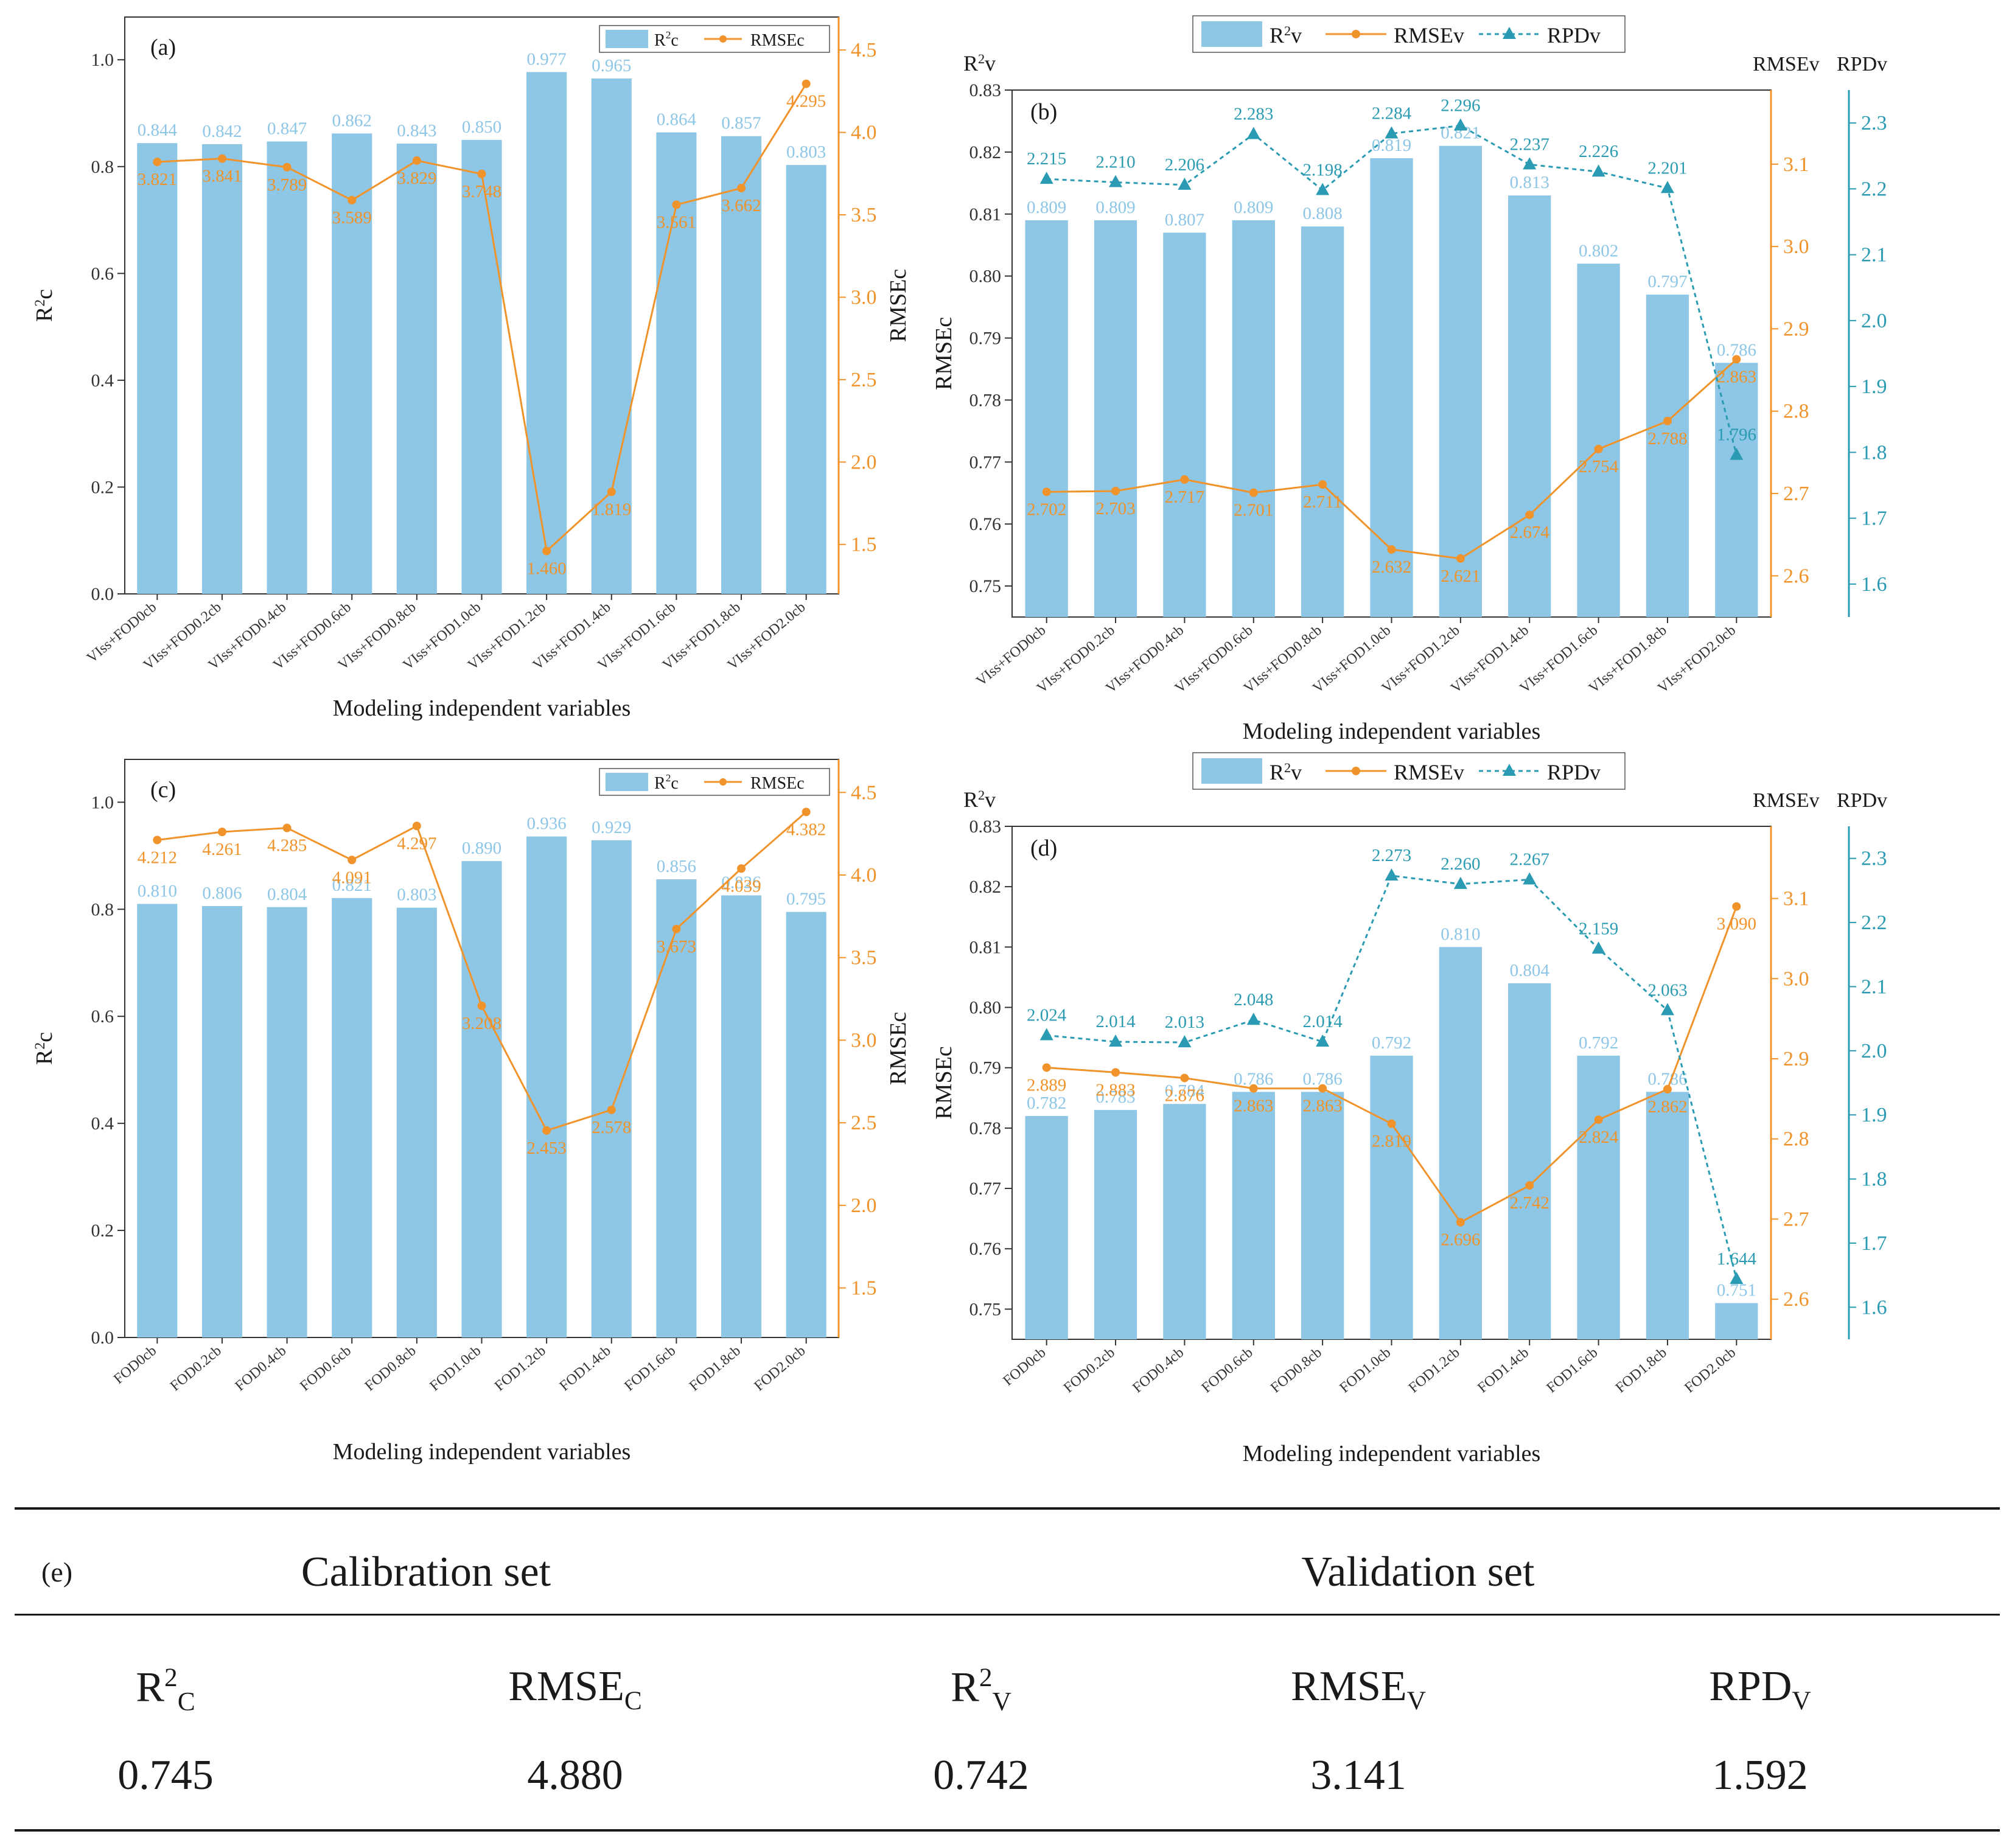 This screenshot has height=1848, width=2012. What do you see at coordinates (1434, 1370) in the screenshot?
I see `x-tick-label: FOD1.2cb` at bounding box center [1434, 1370].